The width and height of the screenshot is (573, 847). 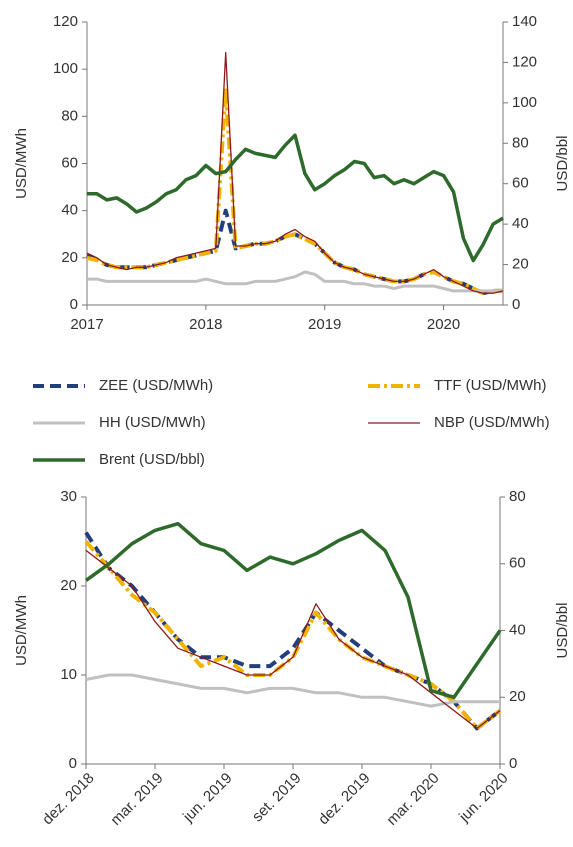 What do you see at coordinates (152, 459) in the screenshot?
I see `legend-label: Brent (USD/bbl)` at bounding box center [152, 459].